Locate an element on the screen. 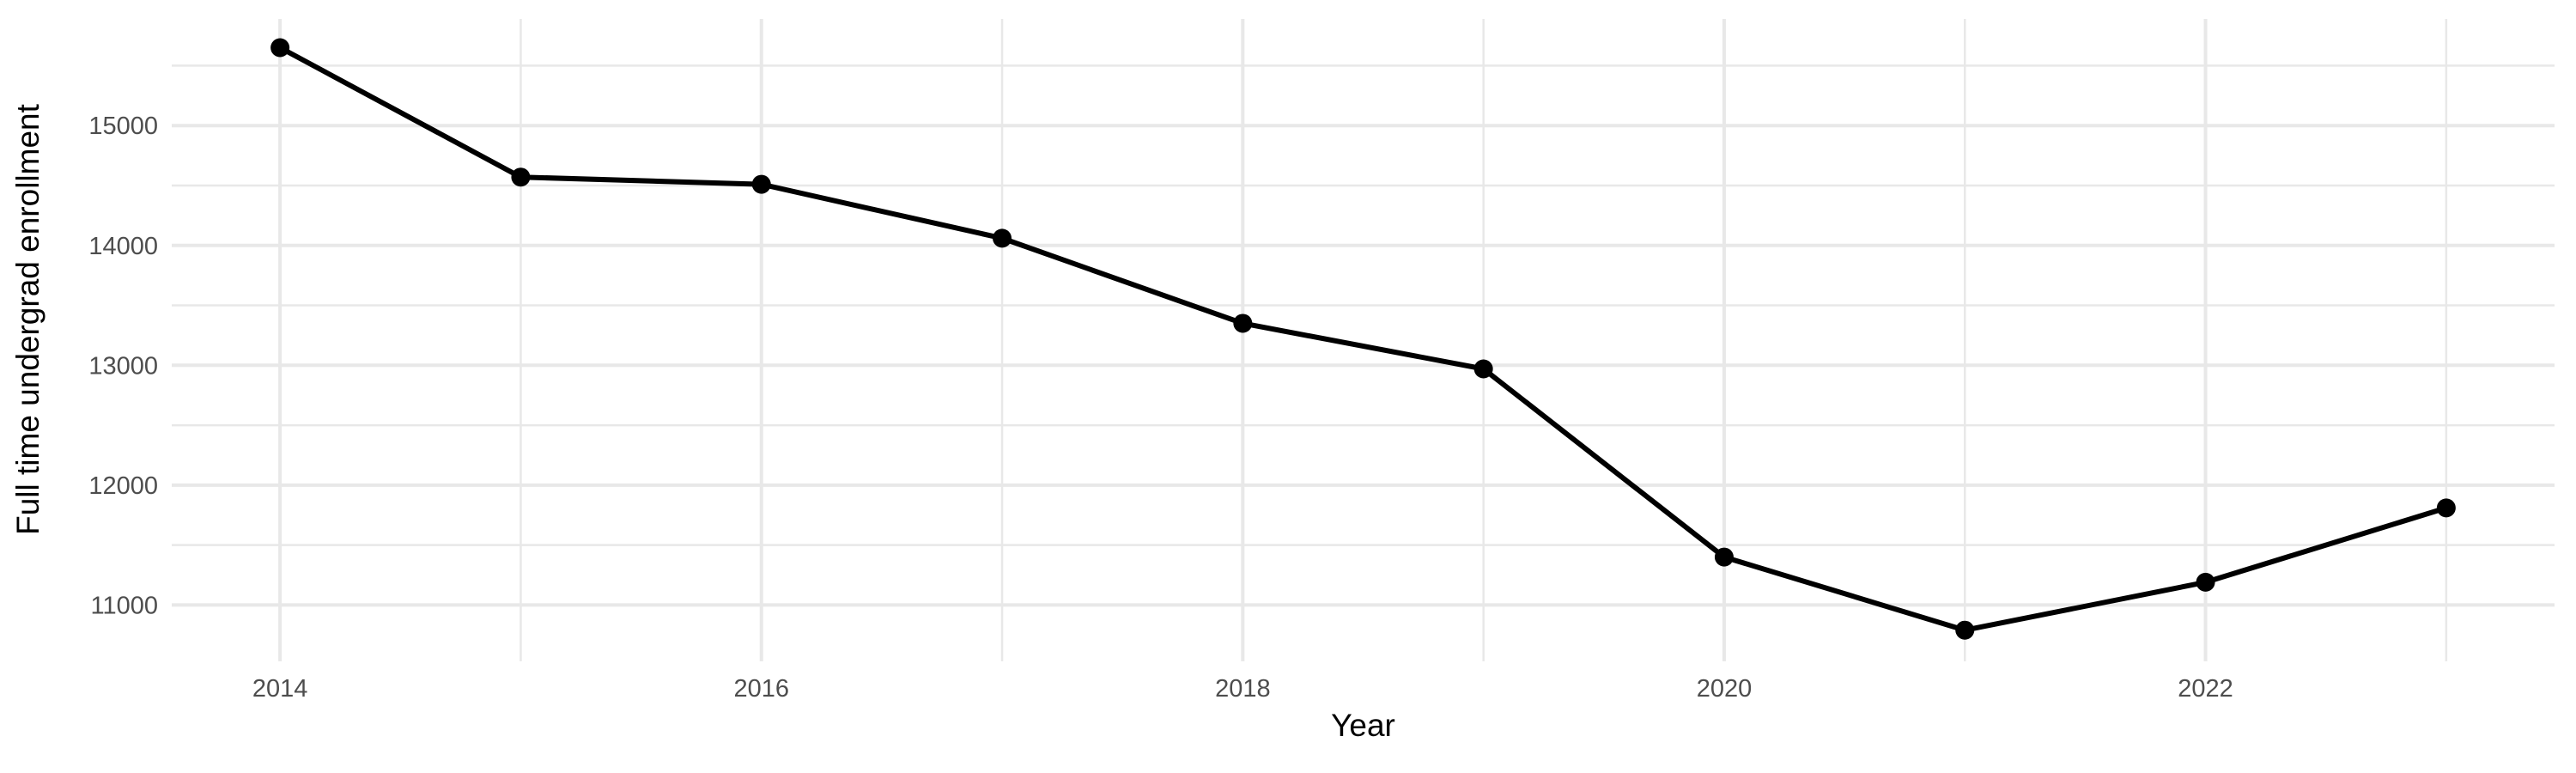  y-tick-label: 13000 is located at coordinates (123, 366).